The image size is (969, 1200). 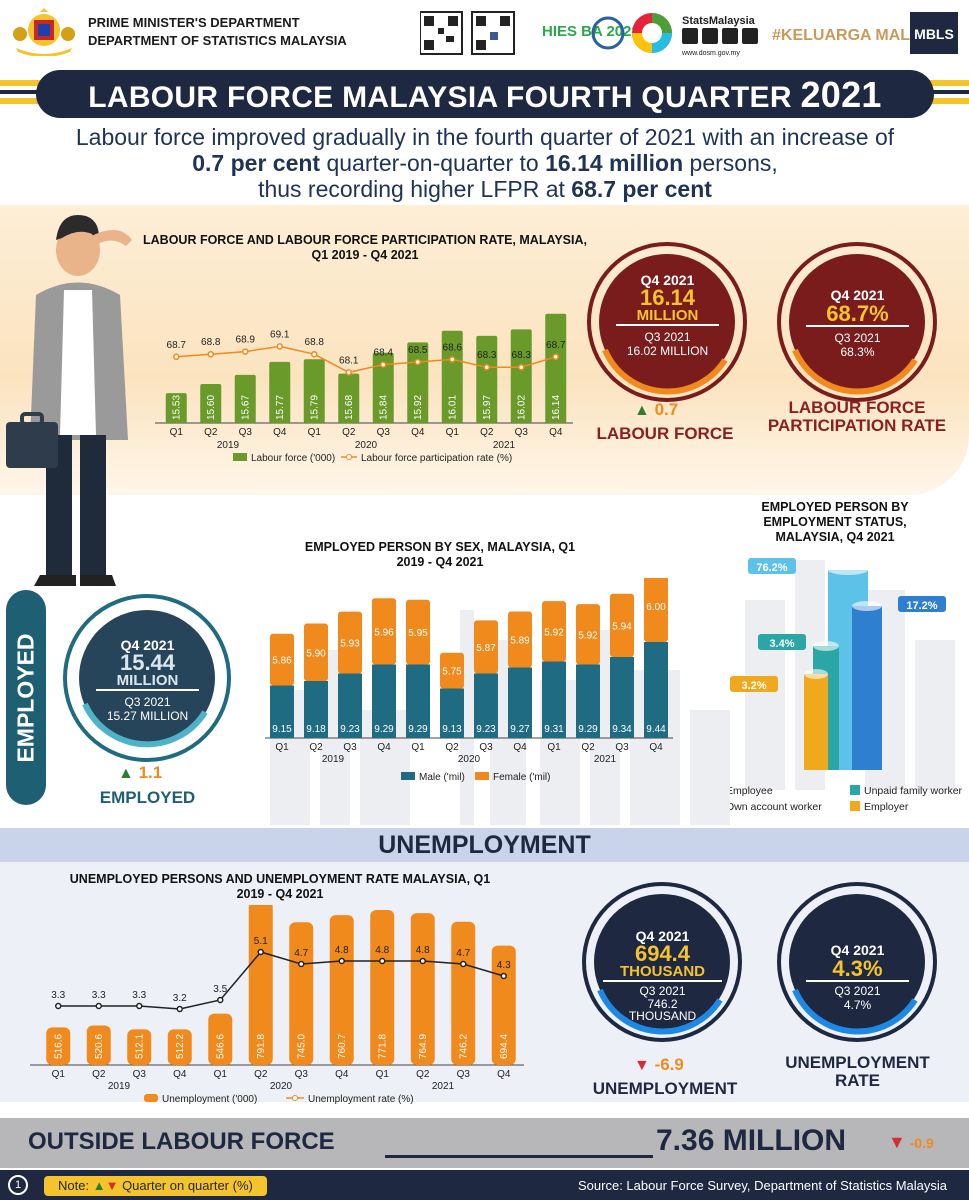 I want to click on leader-line, so click(x=519, y=1156).